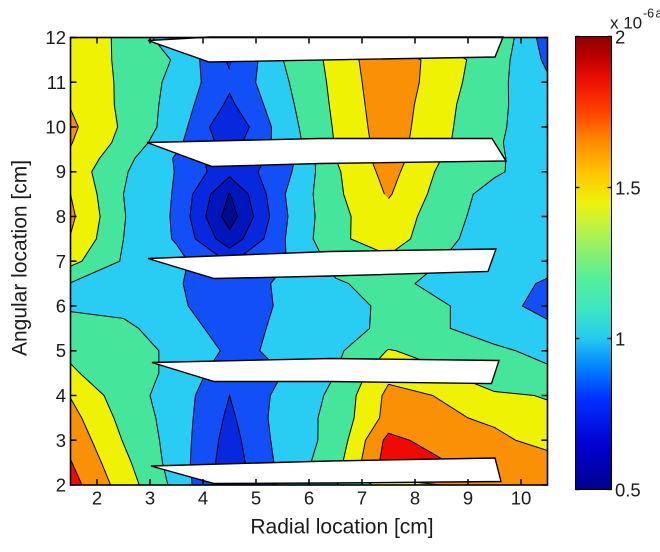  What do you see at coordinates (628, 188) in the screenshot?
I see `svg-text: 1.5` at bounding box center [628, 188].